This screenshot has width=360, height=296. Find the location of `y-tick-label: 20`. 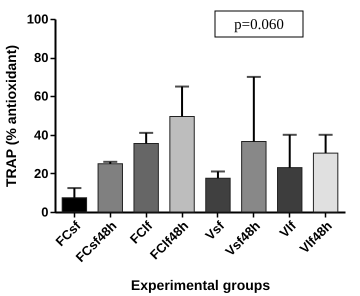

y-tick-label: 20 is located at coordinates (41, 173).